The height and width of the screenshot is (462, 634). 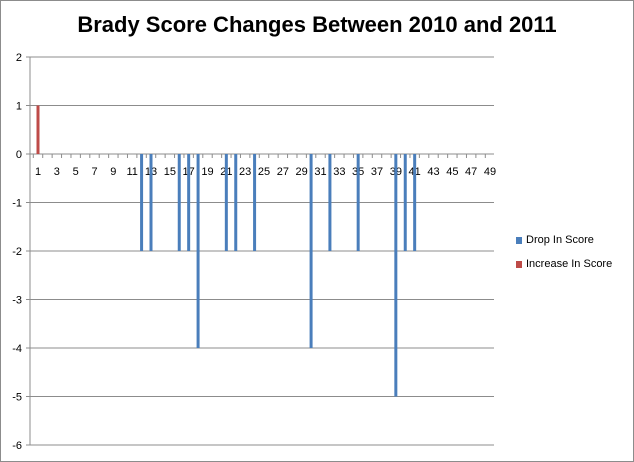 I want to click on x-tick-label: 49, so click(x=490, y=172).